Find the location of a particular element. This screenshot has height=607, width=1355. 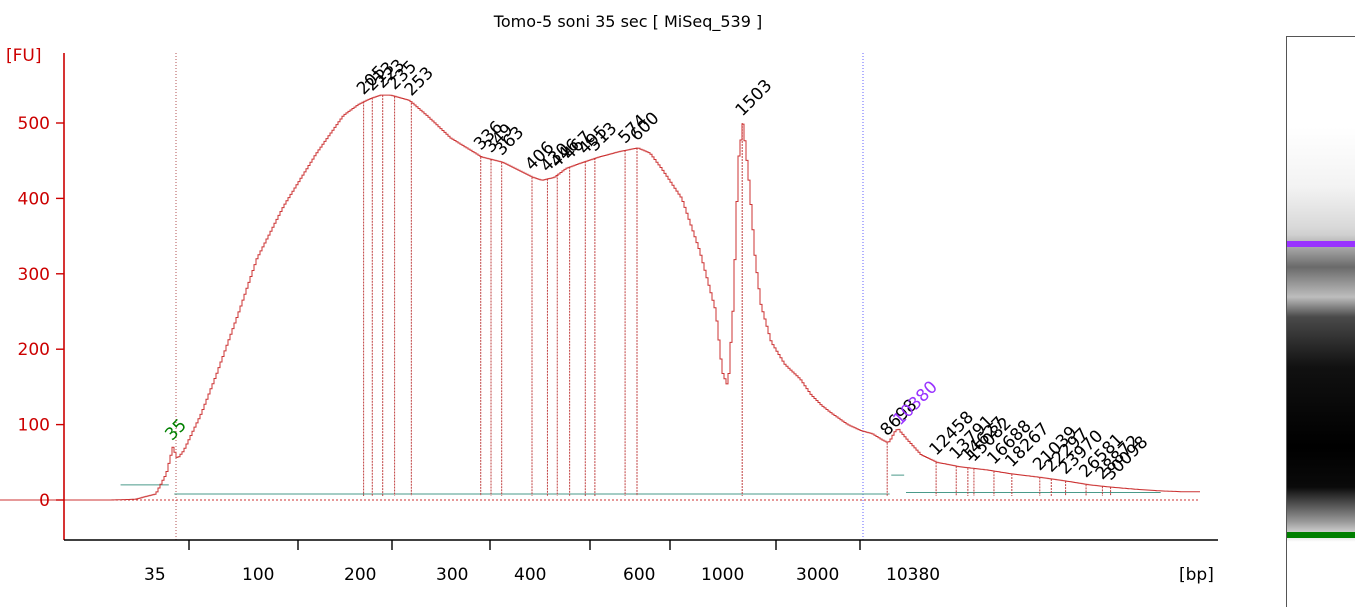

y-axis-label: [FU] is located at coordinates (24, 56).